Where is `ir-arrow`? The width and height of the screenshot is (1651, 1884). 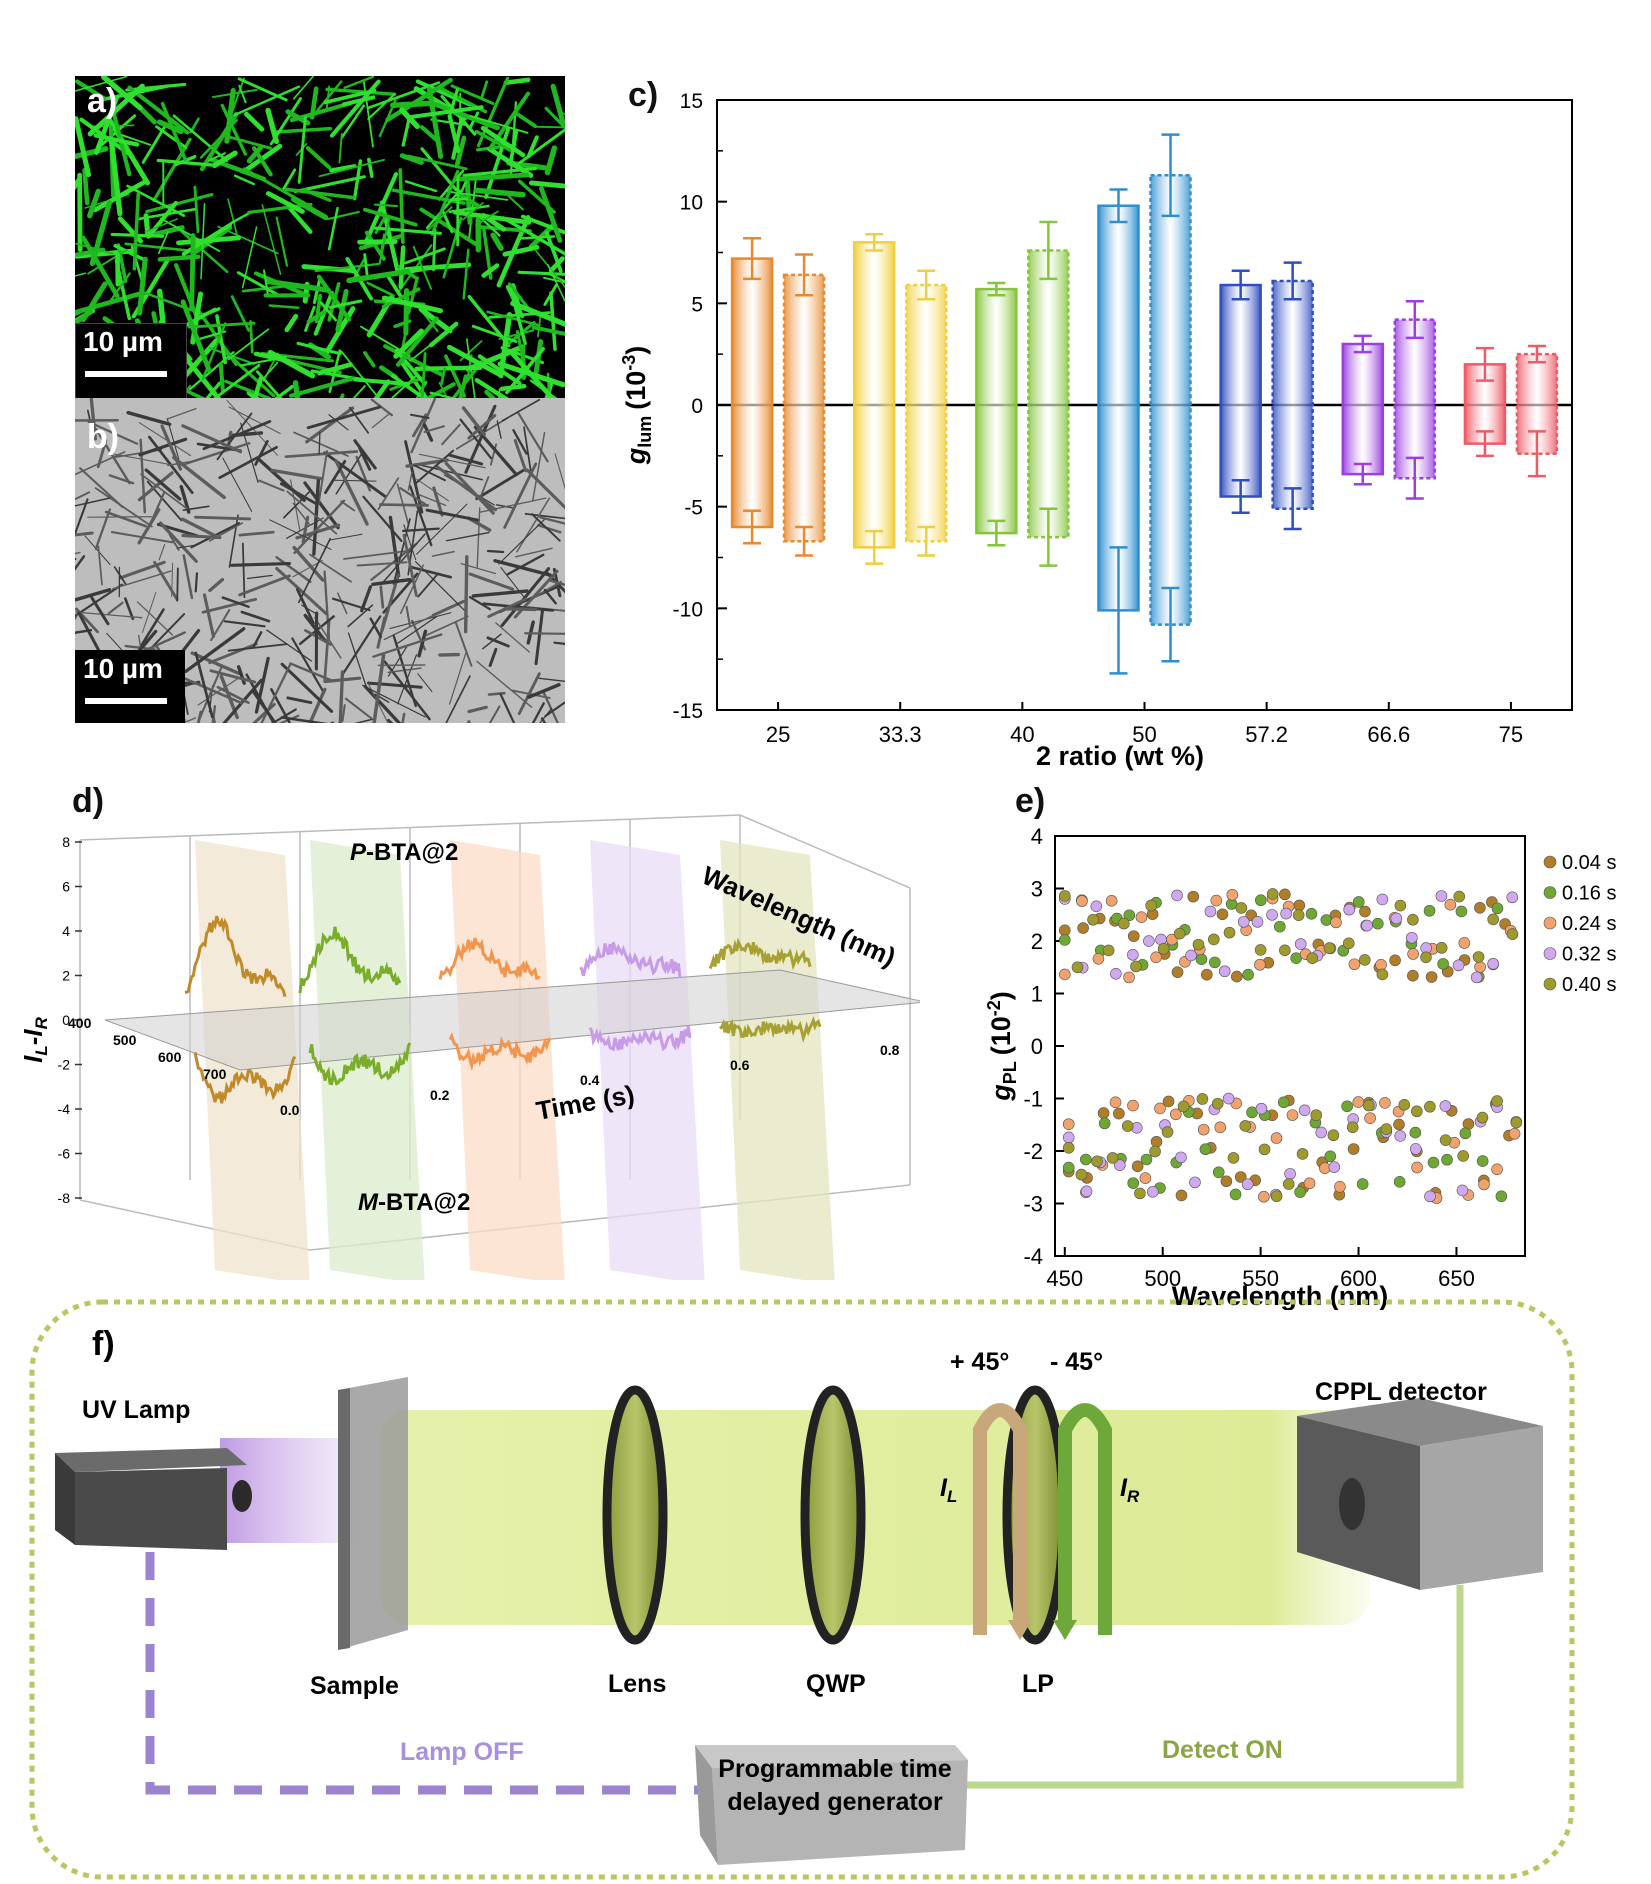 ir-arrow is located at coordinates (1085, 1519).